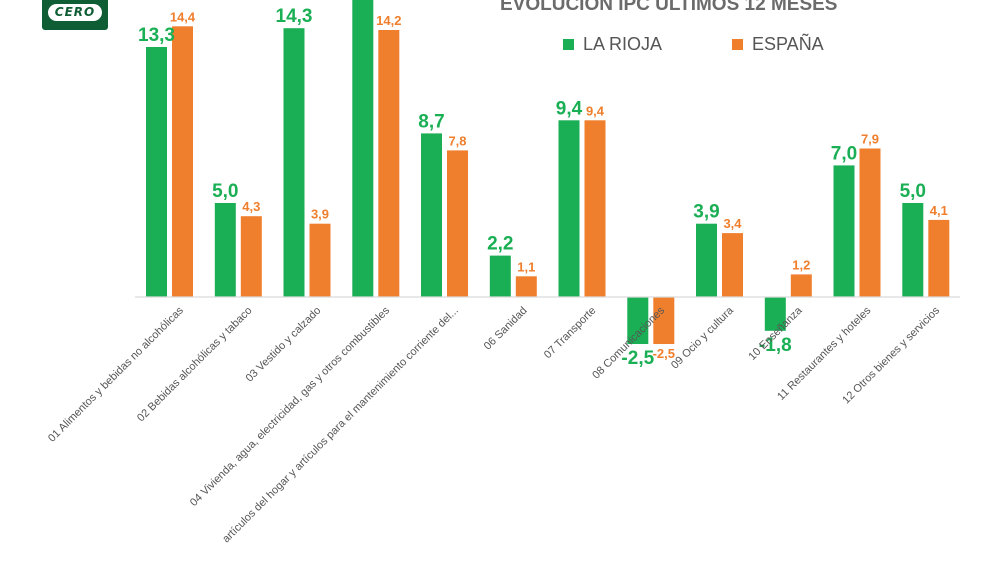  I want to click on data-label-espana: 14,2, so click(388, 20).